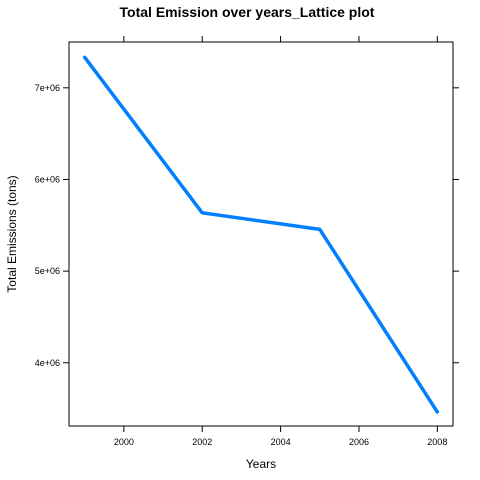 This screenshot has height=480, width=480. Describe the element at coordinates (359, 442) in the screenshot. I see `x-tick-label: 2006` at that location.